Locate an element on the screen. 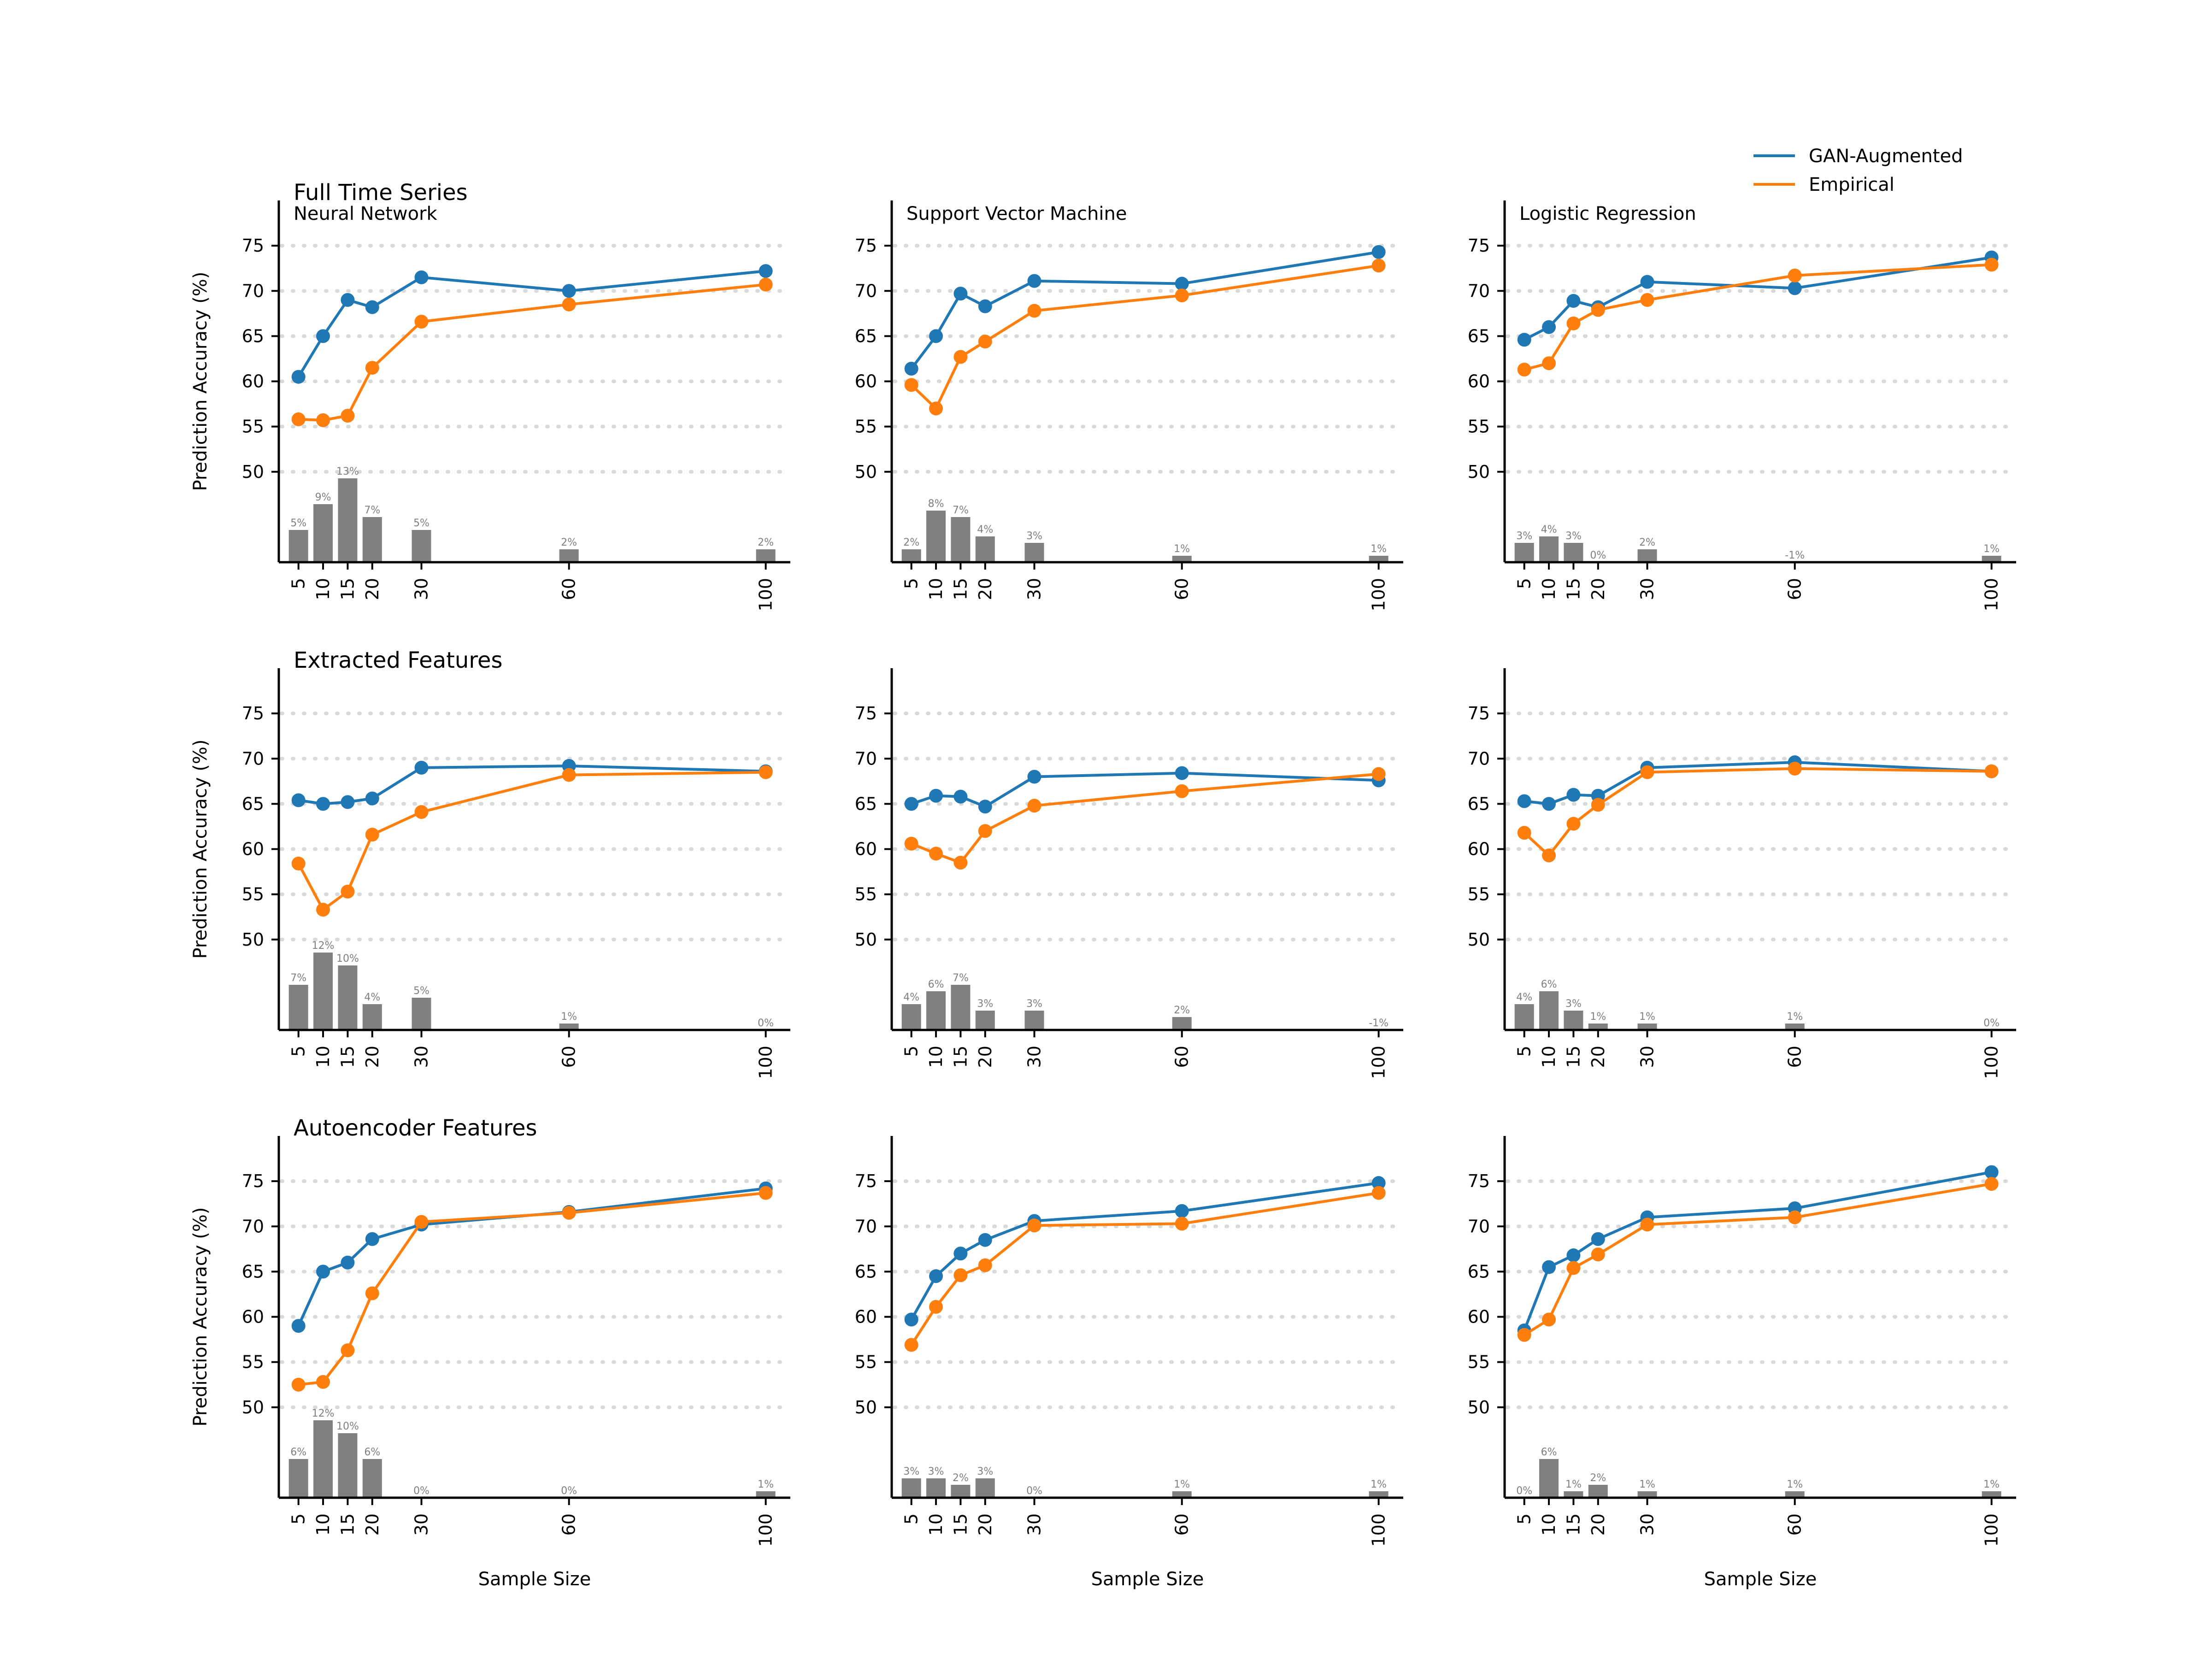 Image resolution: width=2212 pixels, height=1659 pixels. x-tick-label: 5 is located at coordinates (298, 1051).